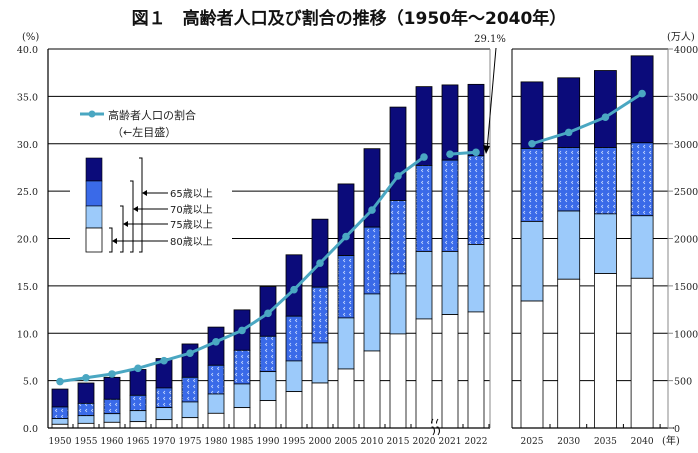 This screenshot has height=453, width=698. What do you see at coordinates (151, 182) in the screenshot?
I see `legend: 高齢者人口の割合 （←左目盛） 65歳以上 70歳以上 75歳以上 80歳以上` at bounding box center [151, 182].